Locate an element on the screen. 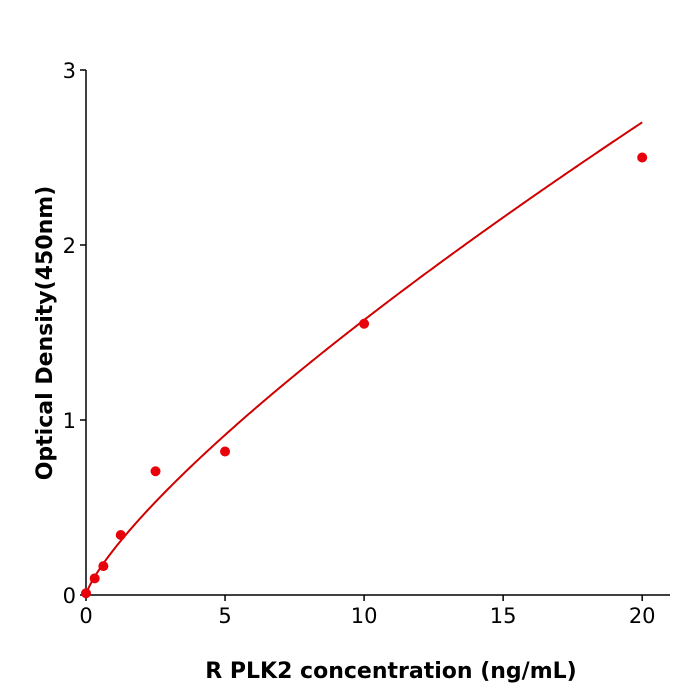 The height and width of the screenshot is (700, 700). x-tick-label: 5 is located at coordinates (224, 616).